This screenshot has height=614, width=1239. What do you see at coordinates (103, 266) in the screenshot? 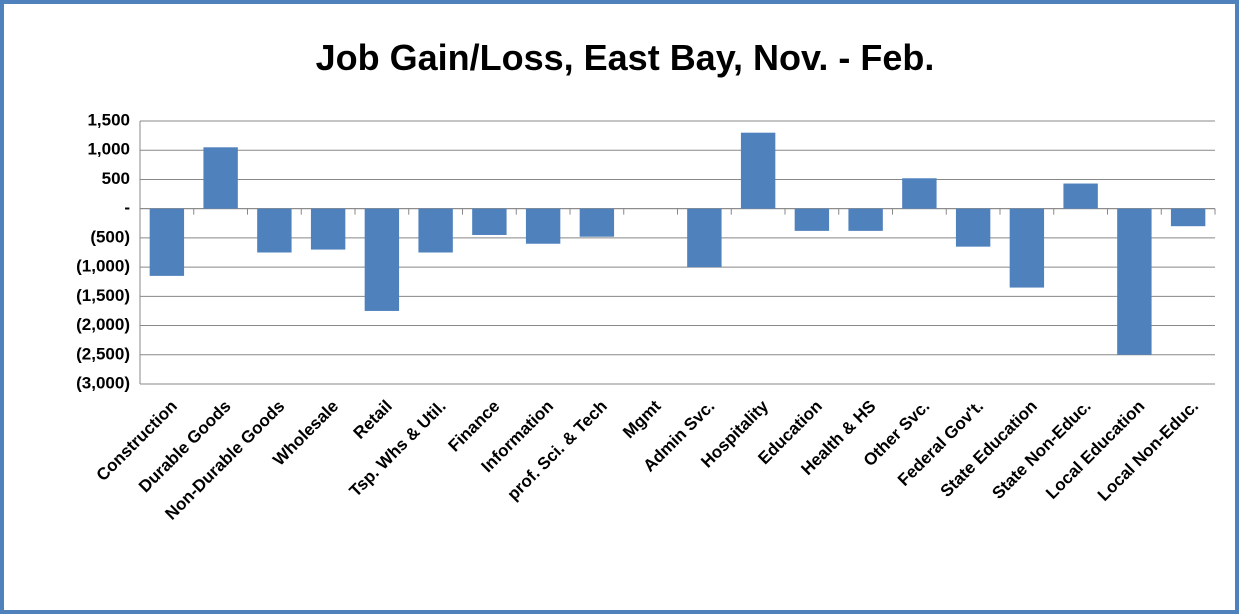
I see `y-tick-label: (1,000)` at bounding box center [103, 266].